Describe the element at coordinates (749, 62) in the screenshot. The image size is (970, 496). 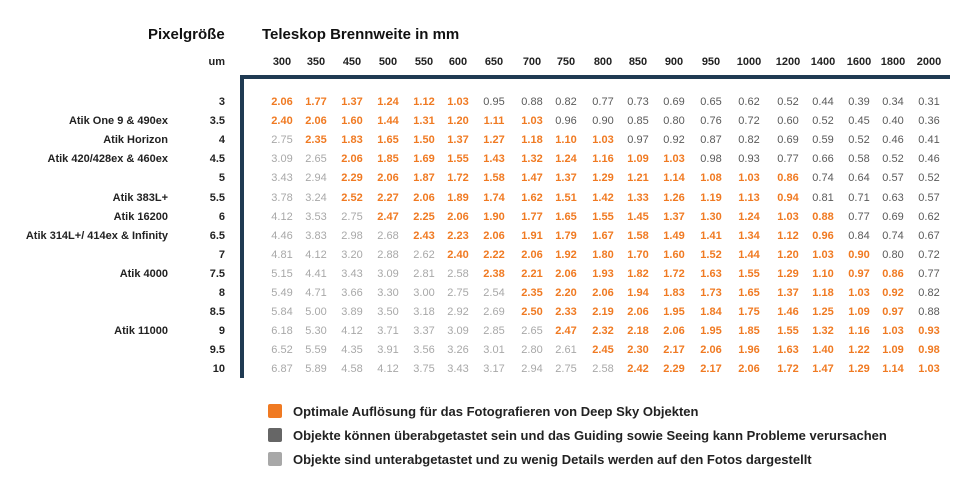
I see `column-header: 1000` at that location.